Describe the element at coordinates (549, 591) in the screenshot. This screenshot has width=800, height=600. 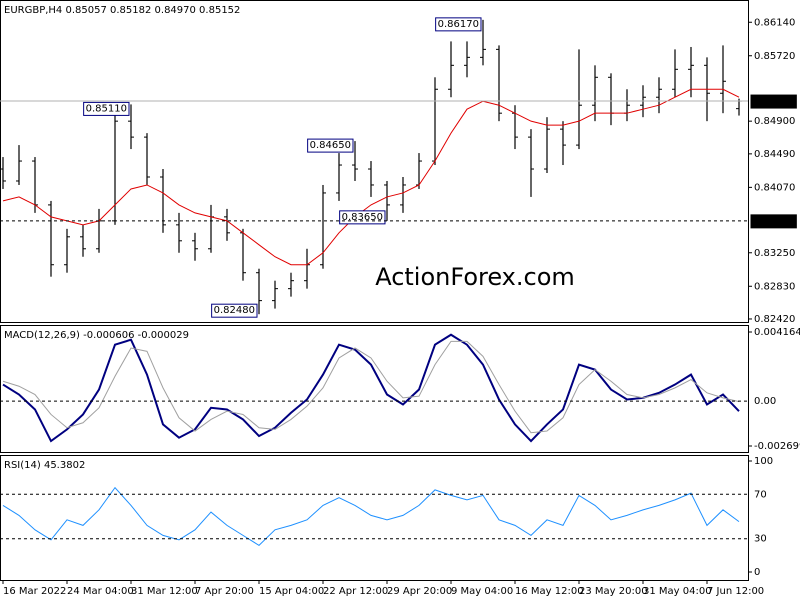
I see `x-tick-label: 16 May 12:00` at that location.